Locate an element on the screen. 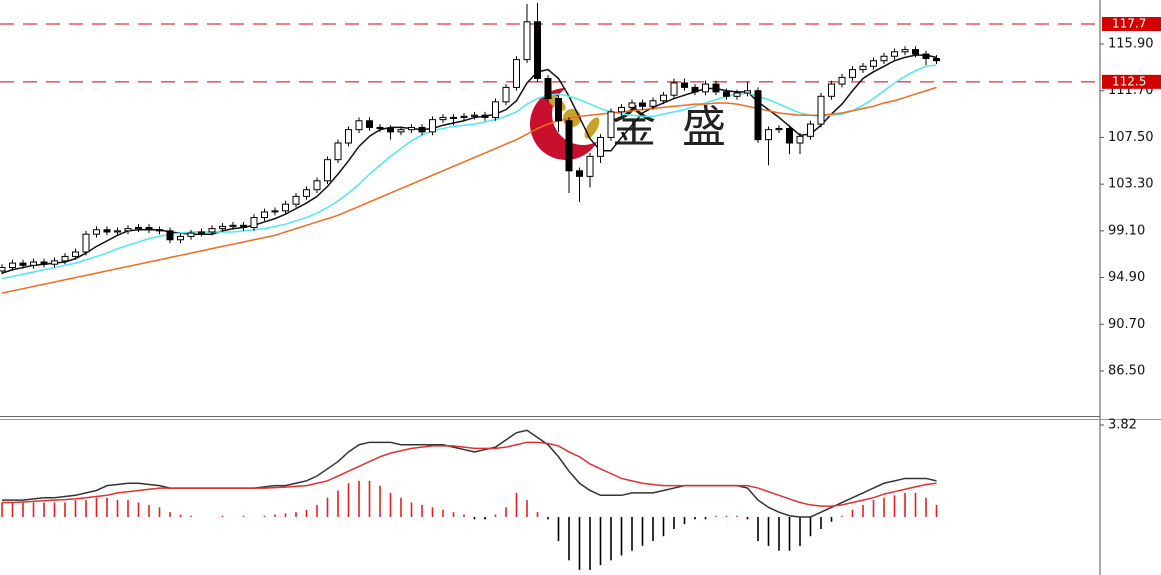 Image resolution: width=1161 pixels, height=575 pixels. logo-leaf is located at coordinates (592, 128).